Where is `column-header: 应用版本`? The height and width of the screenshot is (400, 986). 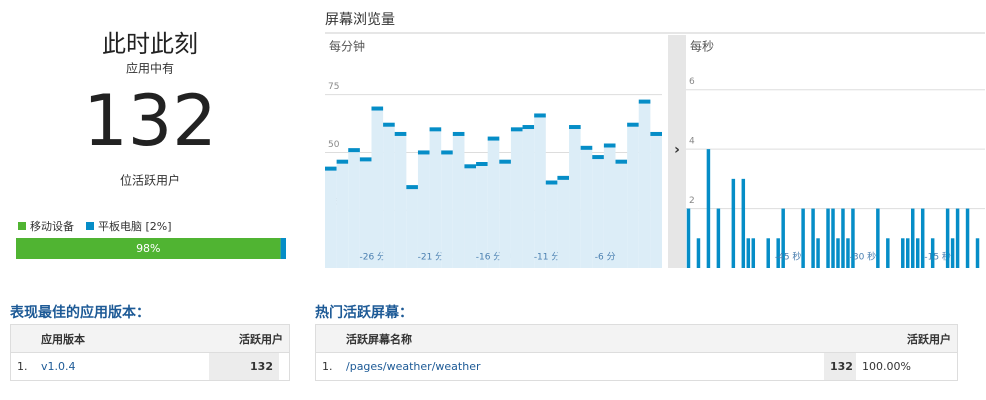 column-header: 应用版本 is located at coordinates (63, 339).